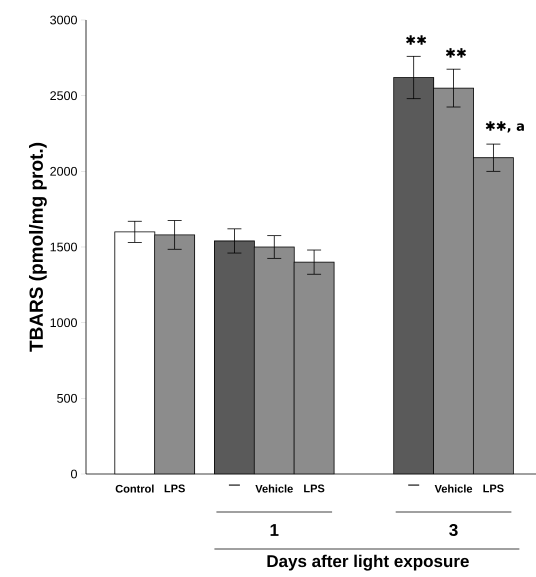 The image size is (536, 577). I want to click on x-axis-title: Days after light exposure, so click(368, 562).